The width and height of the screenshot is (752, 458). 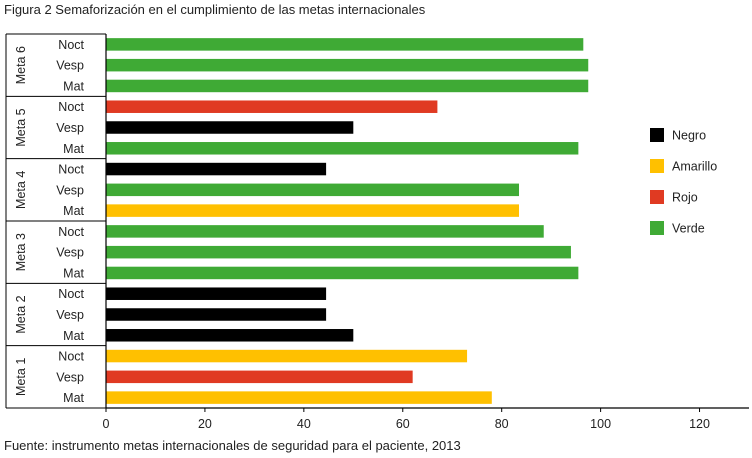 I want to click on x-tick-label: 60, so click(x=403, y=424).